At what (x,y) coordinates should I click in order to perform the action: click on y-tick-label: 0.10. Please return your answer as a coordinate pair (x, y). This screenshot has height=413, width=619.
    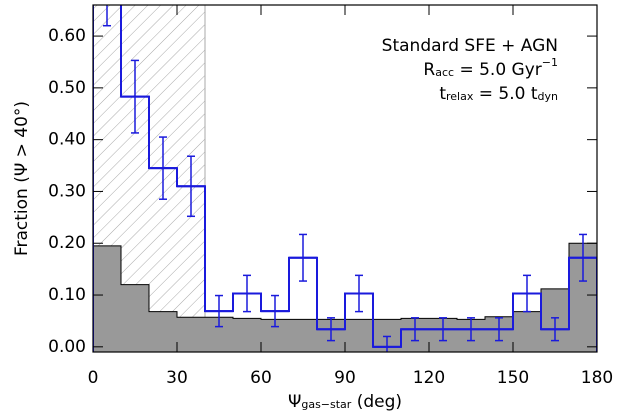
    Looking at the image, I should click on (67, 295).